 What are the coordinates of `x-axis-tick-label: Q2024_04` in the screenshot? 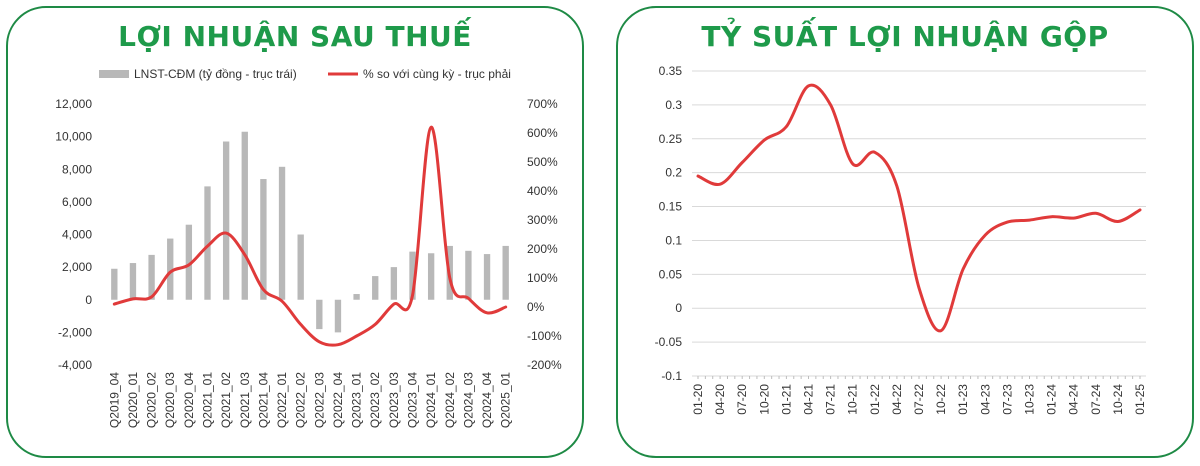 It's located at (487, 400).